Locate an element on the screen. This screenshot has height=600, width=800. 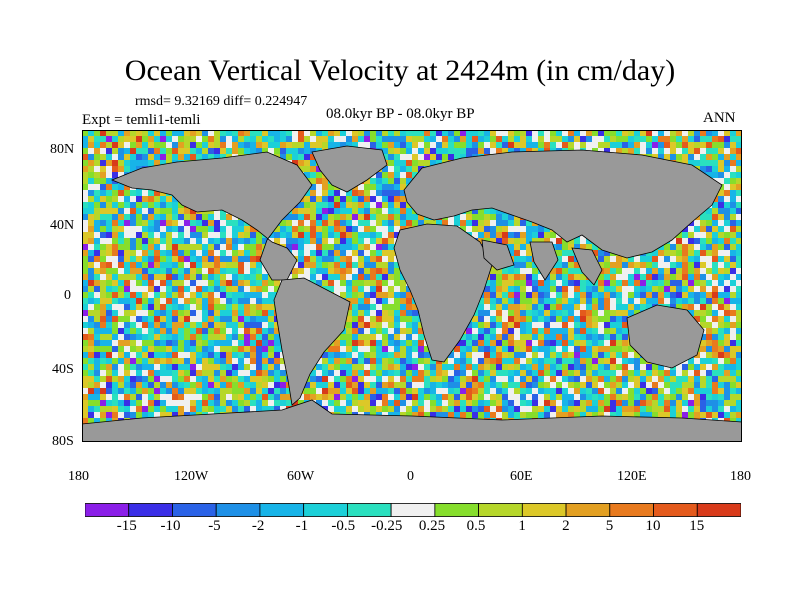
lon-tick-60e: 60E is located at coordinates (521, 476).